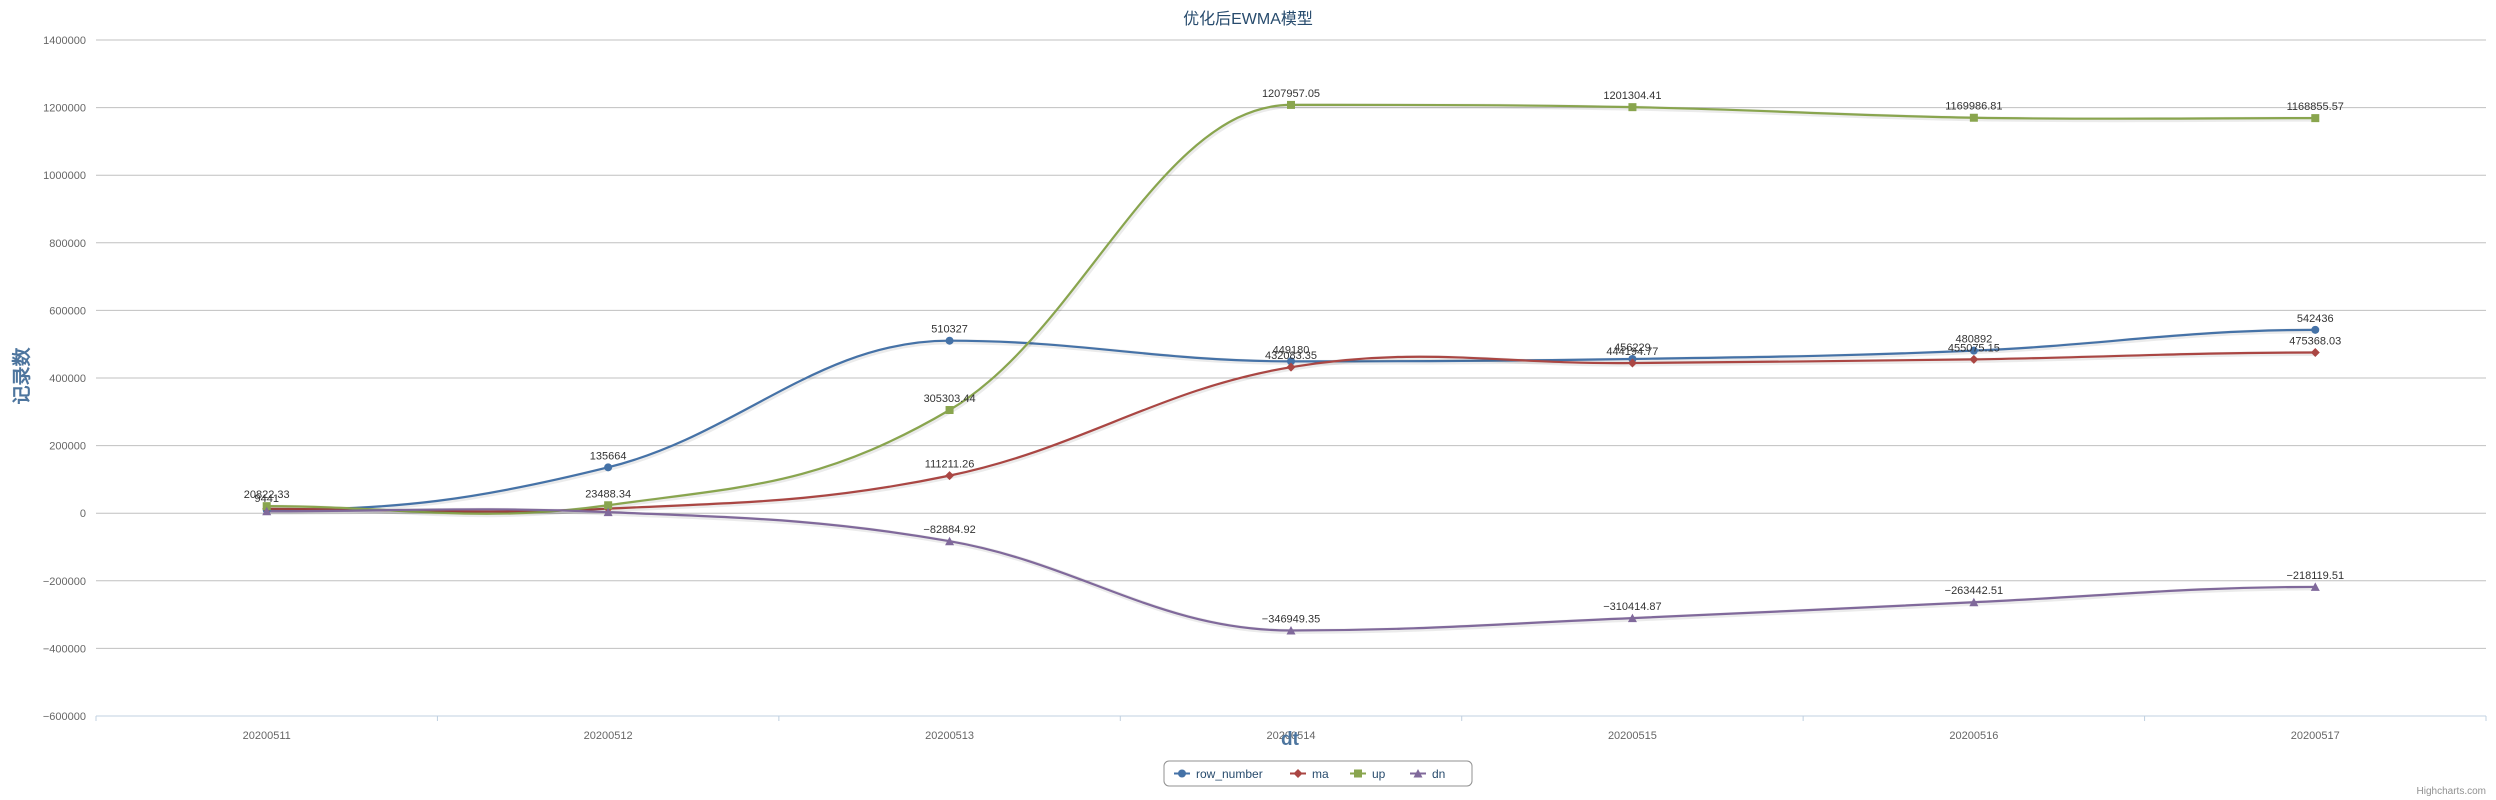  I want to click on legend-item-ma: ma, so click(1309, 774).